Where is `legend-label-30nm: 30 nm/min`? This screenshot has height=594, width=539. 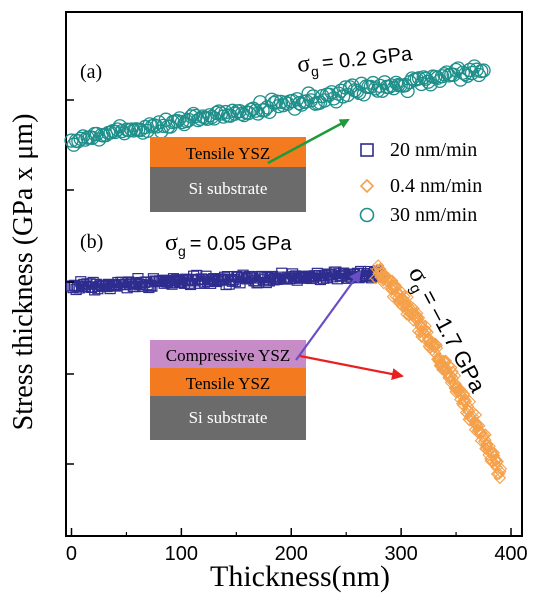
legend-label-30nm: 30 nm/min is located at coordinates (433, 215).